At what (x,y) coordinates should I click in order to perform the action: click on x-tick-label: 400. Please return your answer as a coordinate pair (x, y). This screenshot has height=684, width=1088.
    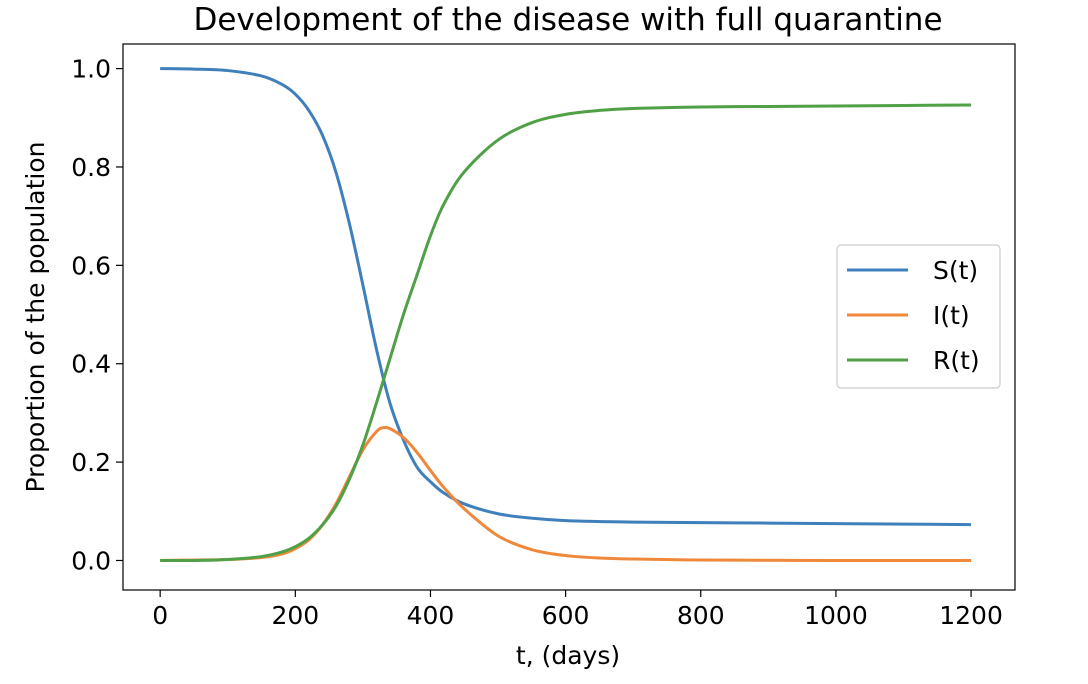
    Looking at the image, I should click on (431, 615).